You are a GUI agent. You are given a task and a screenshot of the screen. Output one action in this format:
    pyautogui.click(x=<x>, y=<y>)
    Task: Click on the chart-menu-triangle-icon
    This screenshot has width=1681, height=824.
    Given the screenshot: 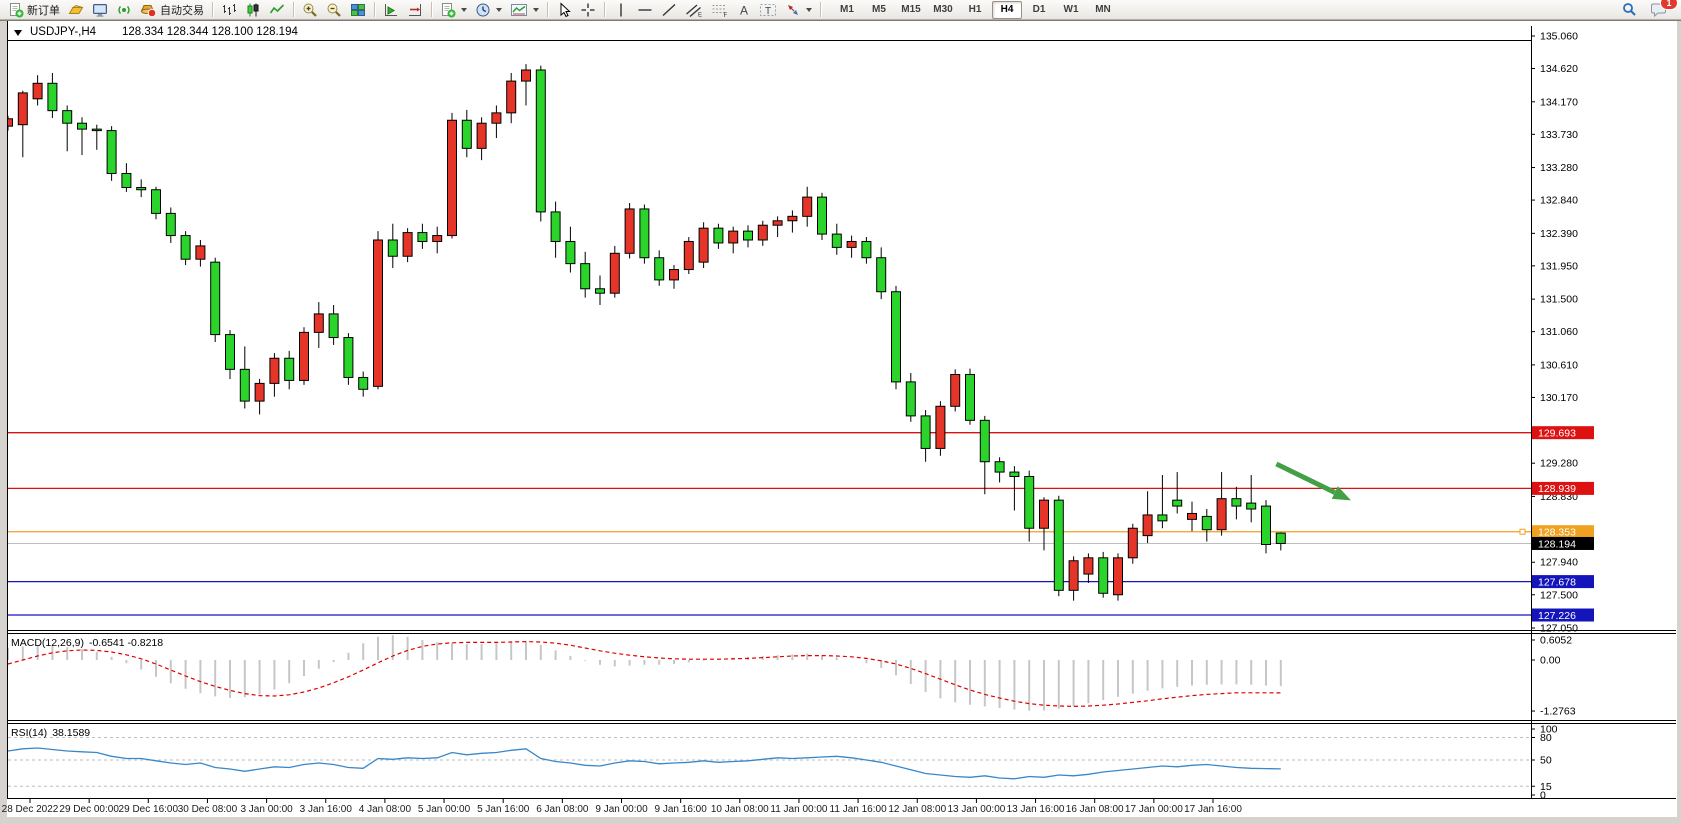 What is the action you would take?
    pyautogui.click(x=18, y=33)
    